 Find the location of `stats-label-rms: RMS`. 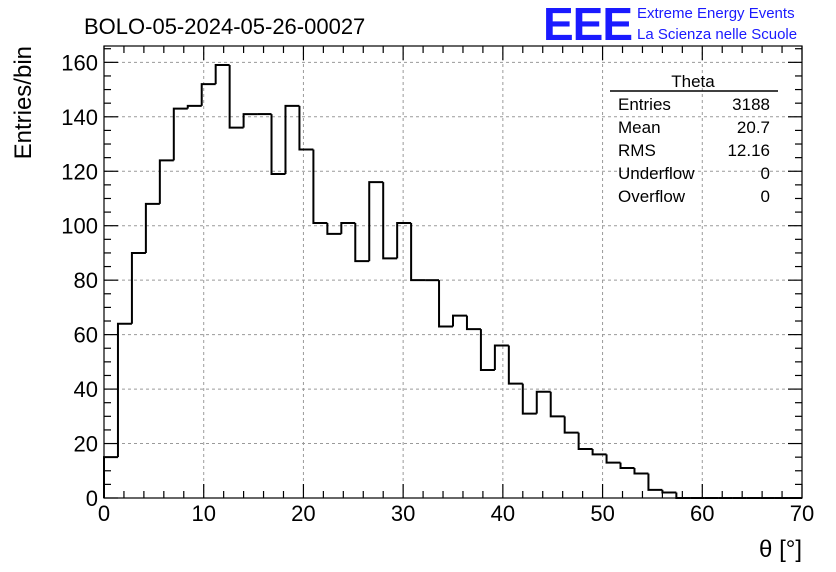

stats-label-rms: RMS is located at coordinates (637, 150).